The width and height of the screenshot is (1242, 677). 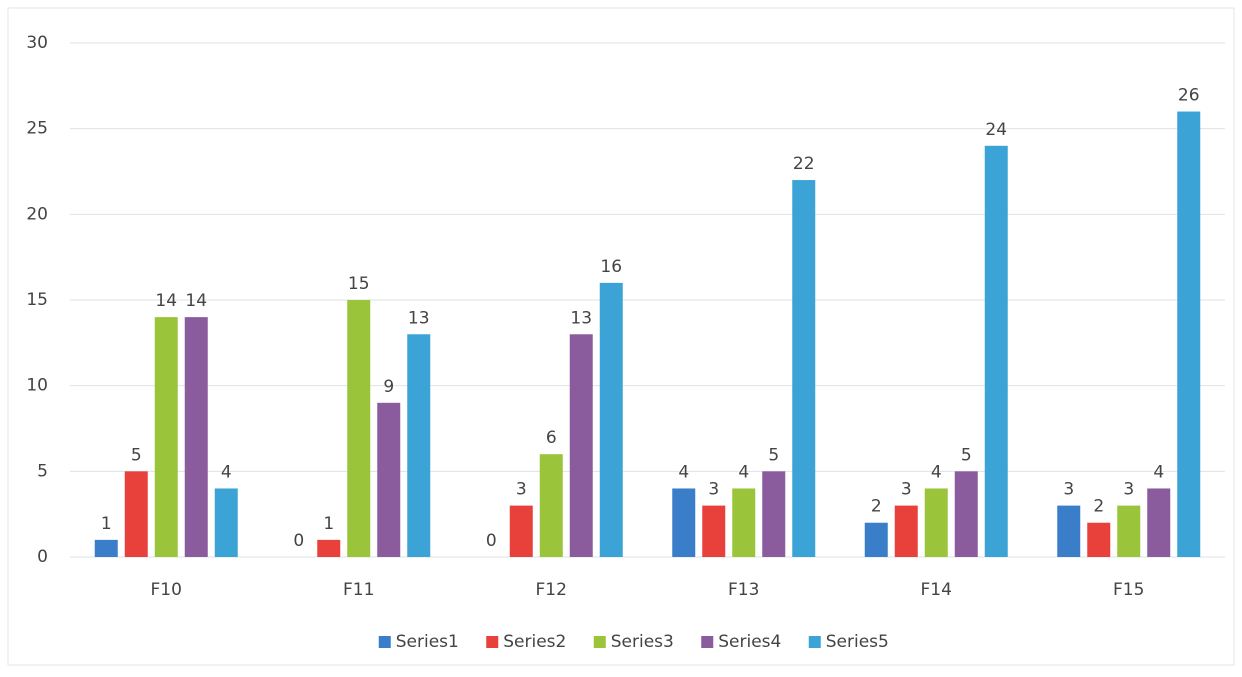 What do you see at coordinates (427, 642) in the screenshot?
I see `legend-label: Series1` at bounding box center [427, 642].